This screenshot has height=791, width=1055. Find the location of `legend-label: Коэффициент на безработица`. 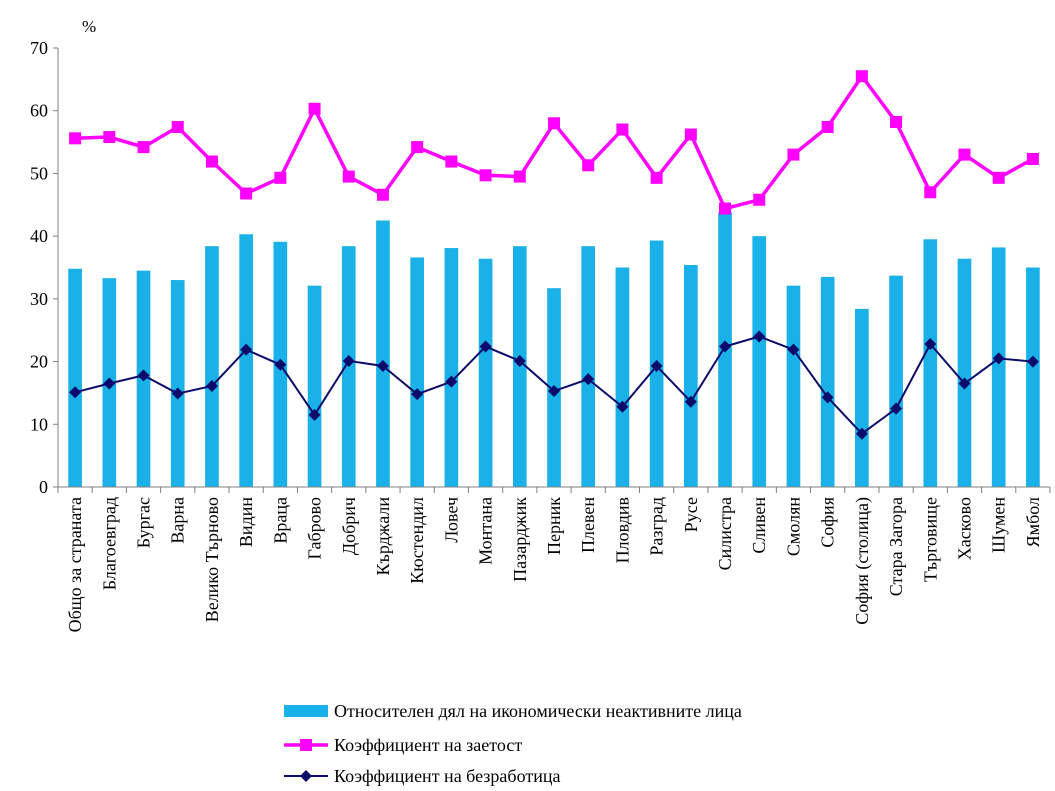

legend-label: Коэффициент на безработица is located at coordinates (447, 776).